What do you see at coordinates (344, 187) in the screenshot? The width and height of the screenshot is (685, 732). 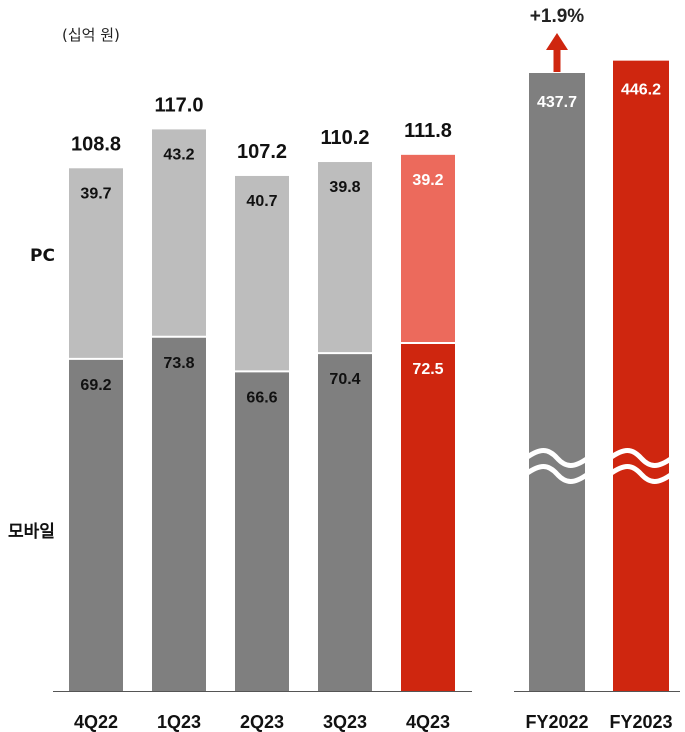 I see `pc-value-label-3Q23: 39.8` at bounding box center [344, 187].